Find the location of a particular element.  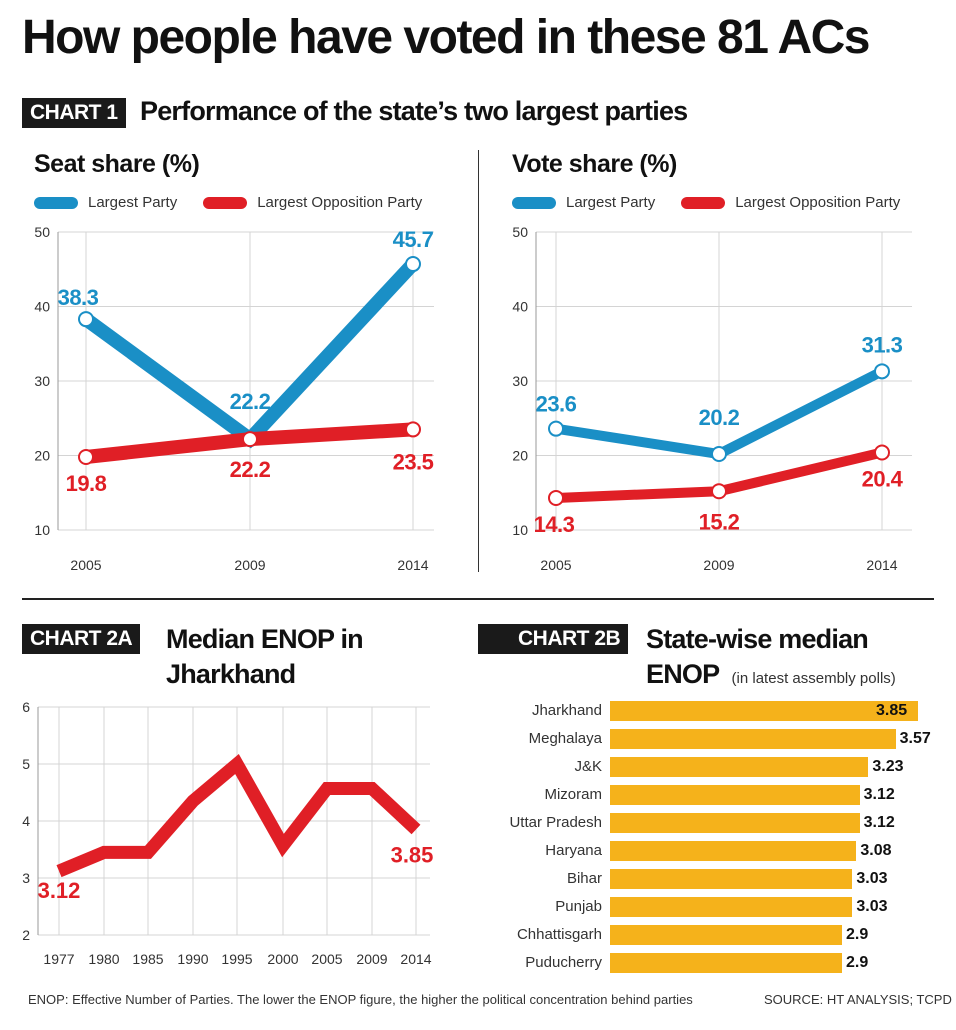

chart1-tag: CHART 1 is located at coordinates (74, 113).